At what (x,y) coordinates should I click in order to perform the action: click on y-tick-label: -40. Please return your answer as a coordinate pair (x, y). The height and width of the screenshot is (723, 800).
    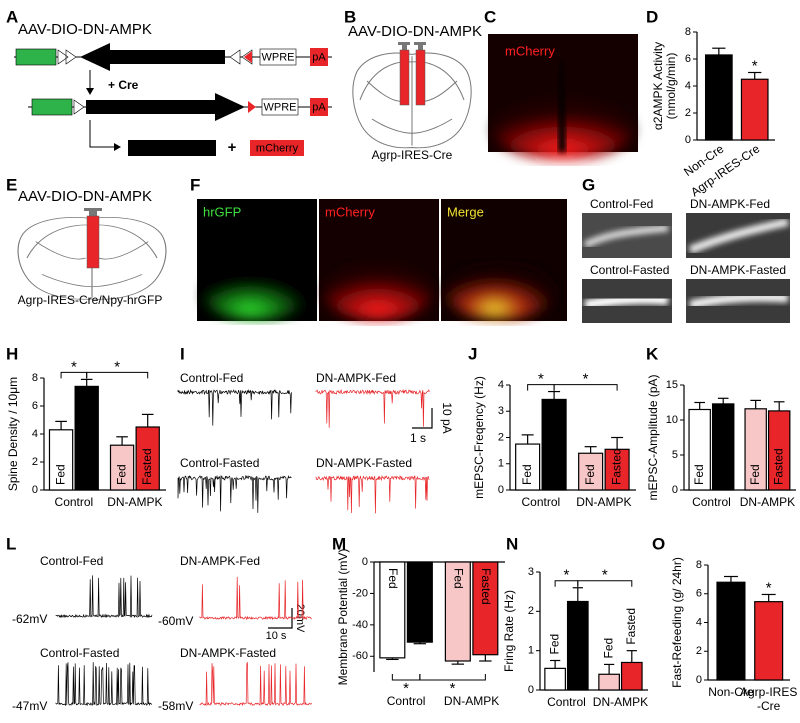
    Looking at the image, I should click on (360, 625).